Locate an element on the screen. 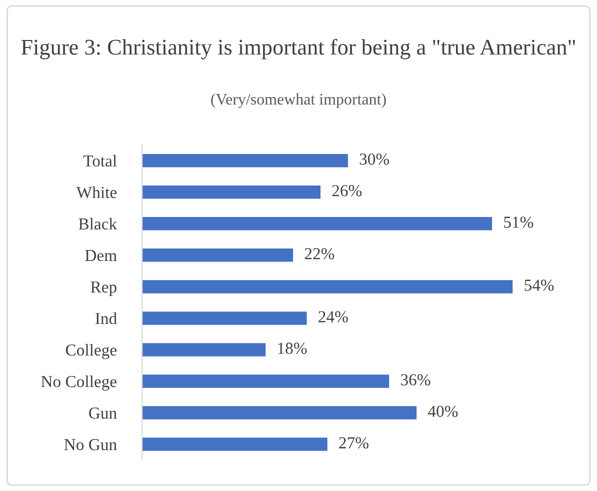 The width and height of the screenshot is (597, 491). y-tick-label: Rep is located at coordinates (103, 289).